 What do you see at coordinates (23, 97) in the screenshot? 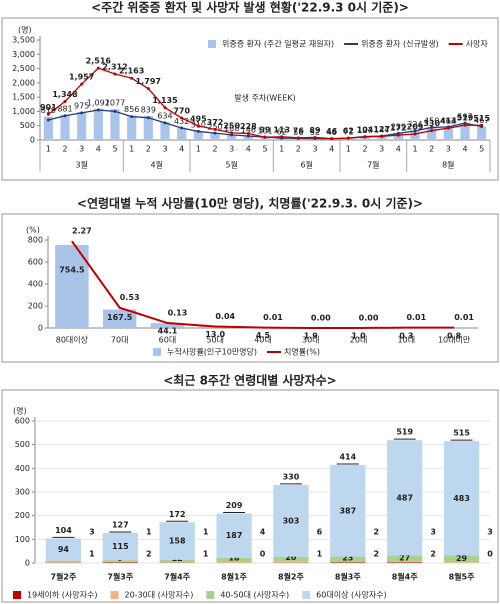
I see `y-tick-label: 1,500` at bounding box center [23, 97].